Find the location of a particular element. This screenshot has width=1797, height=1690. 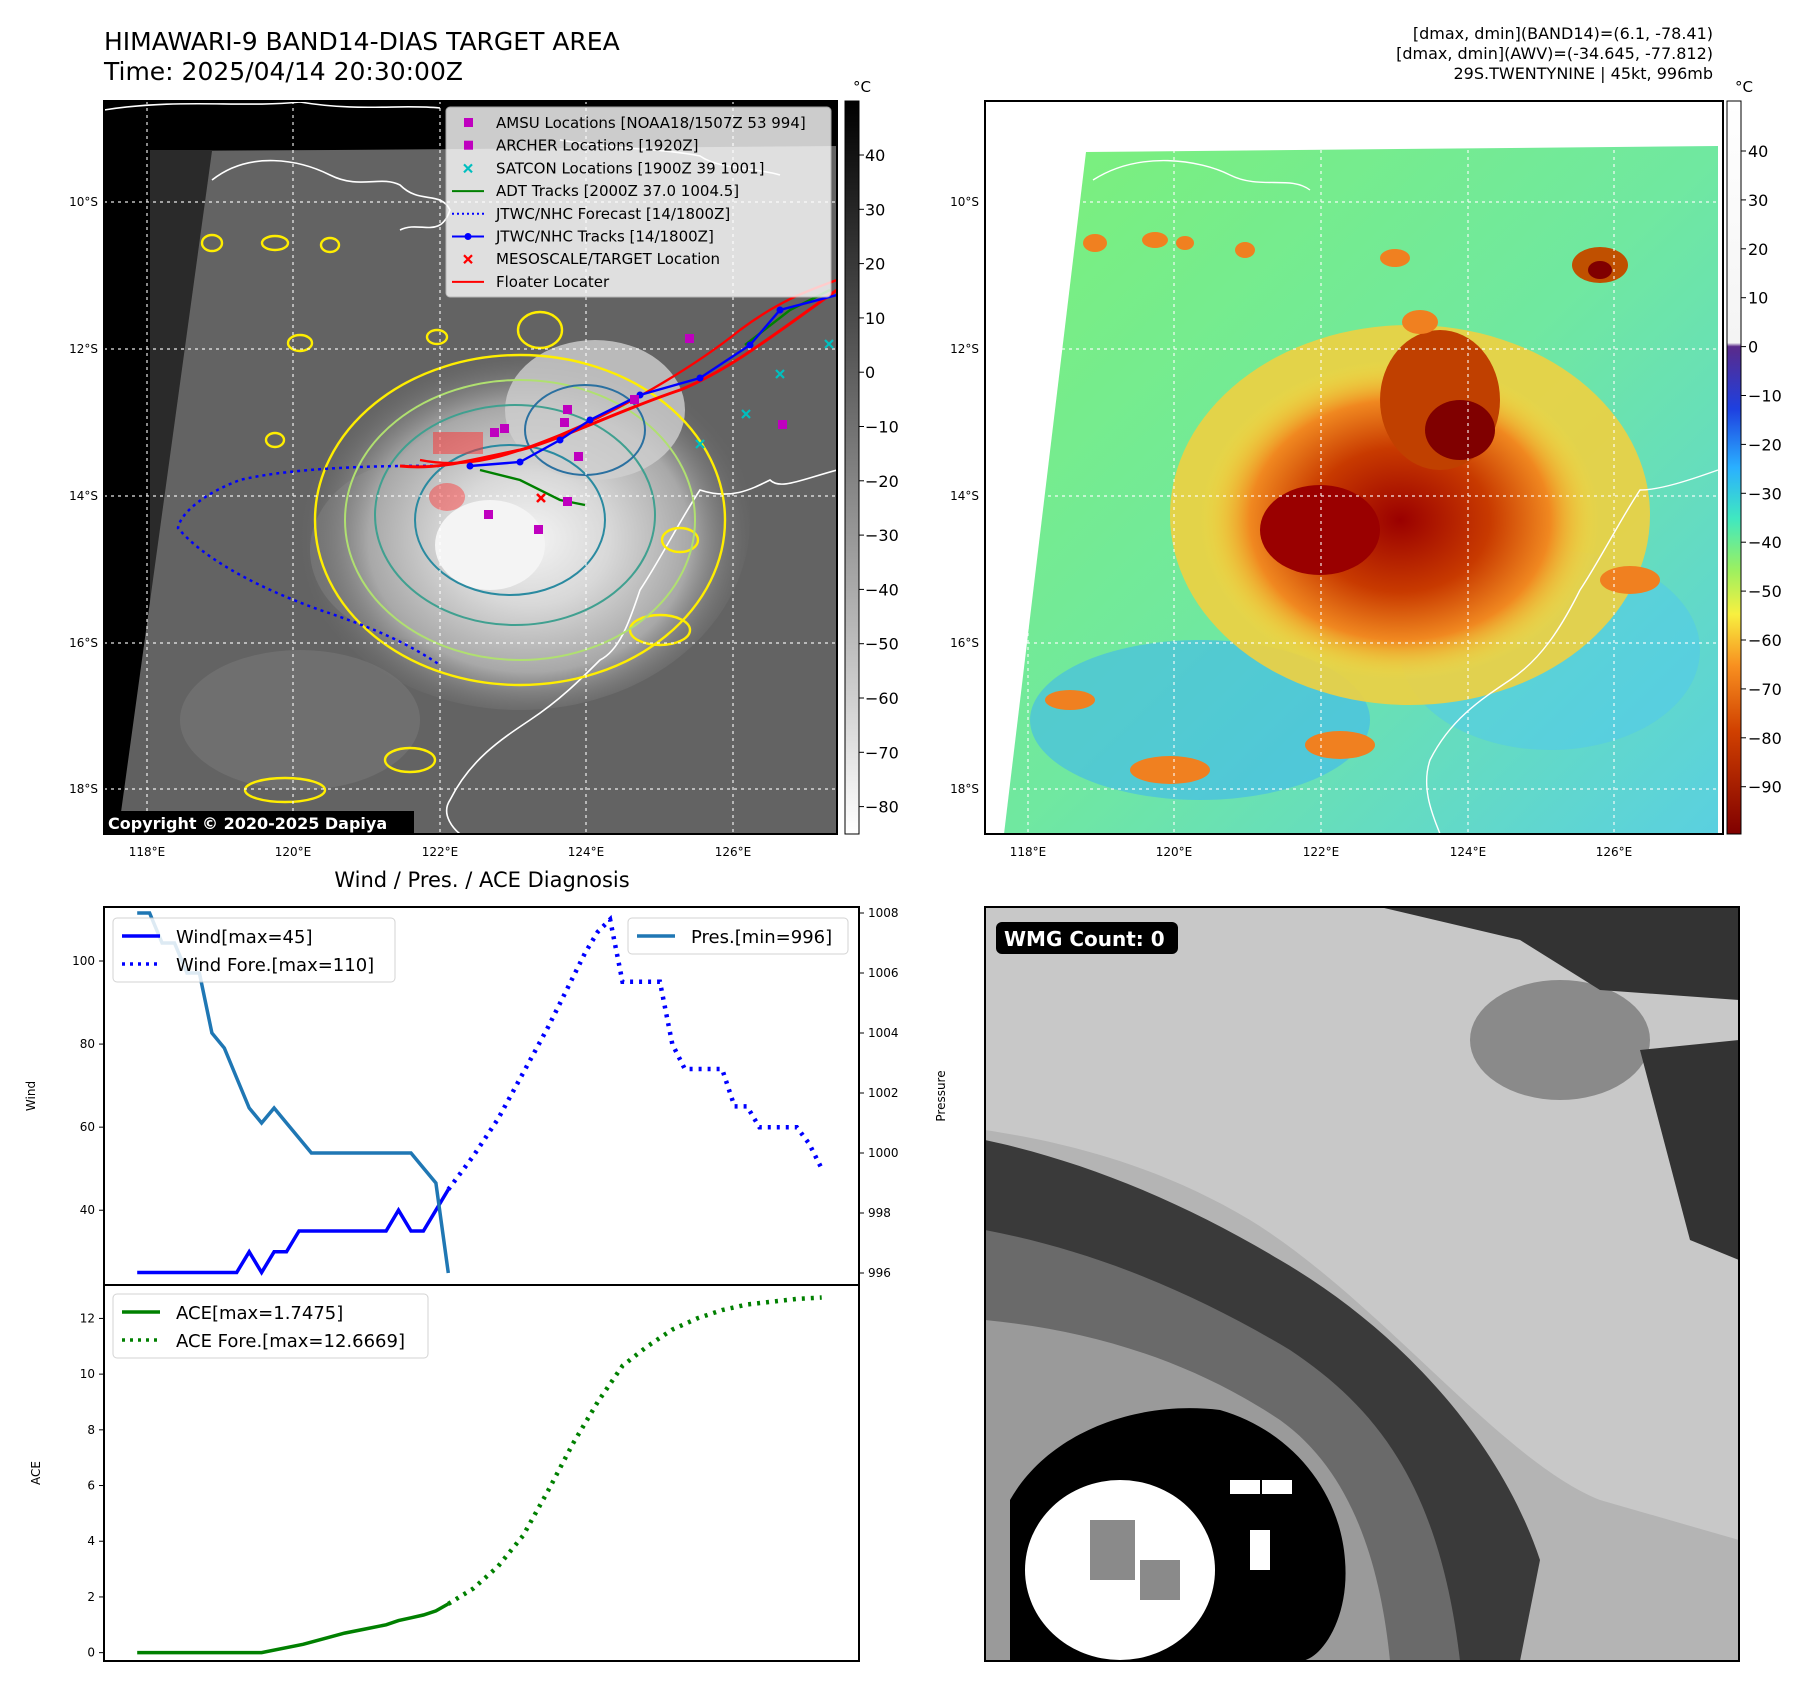

legend-item: JTWC/NHC Tracks [14/1800Z] is located at coordinates (583, 237).